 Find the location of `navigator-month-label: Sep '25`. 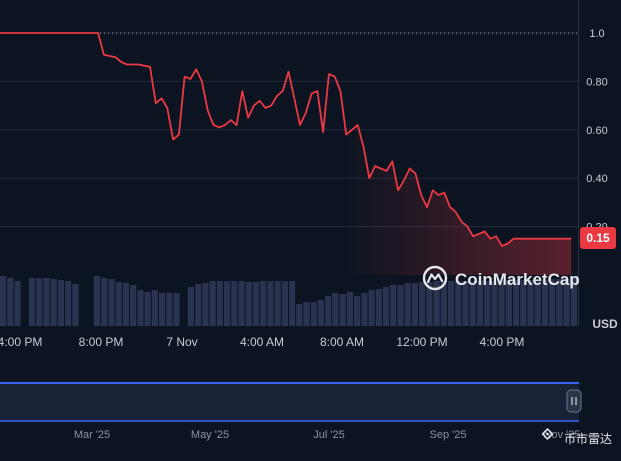

navigator-month-label: Sep '25 is located at coordinates (448, 435).